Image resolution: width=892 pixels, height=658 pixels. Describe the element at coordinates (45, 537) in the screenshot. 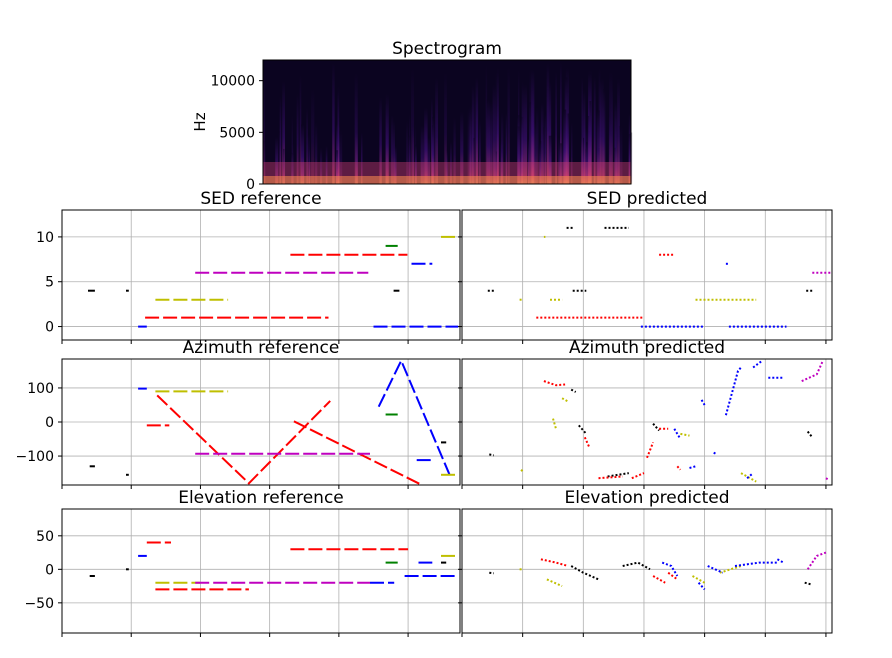

I see `y-tick-label: 50` at that location.